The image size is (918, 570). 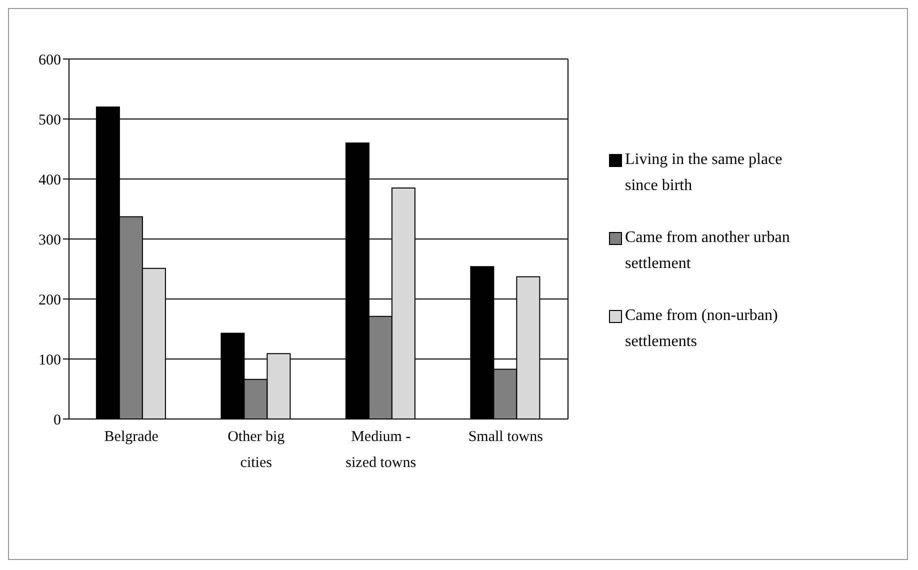 I want to click on y-tick-label: 300, so click(x=49, y=240).